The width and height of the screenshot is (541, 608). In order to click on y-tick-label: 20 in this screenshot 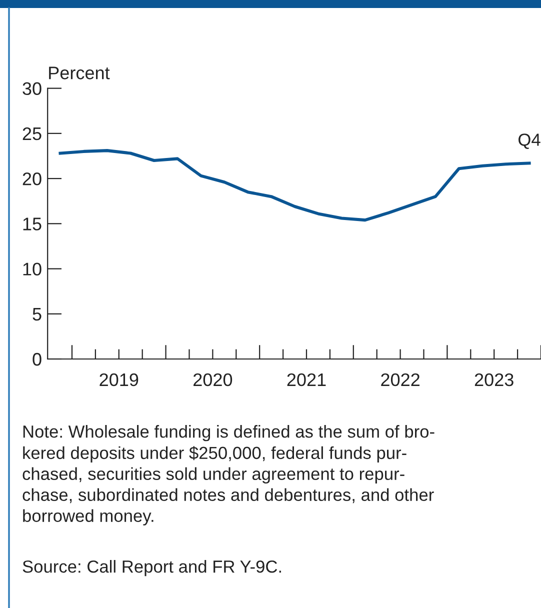, I will do `click(32, 179)`.